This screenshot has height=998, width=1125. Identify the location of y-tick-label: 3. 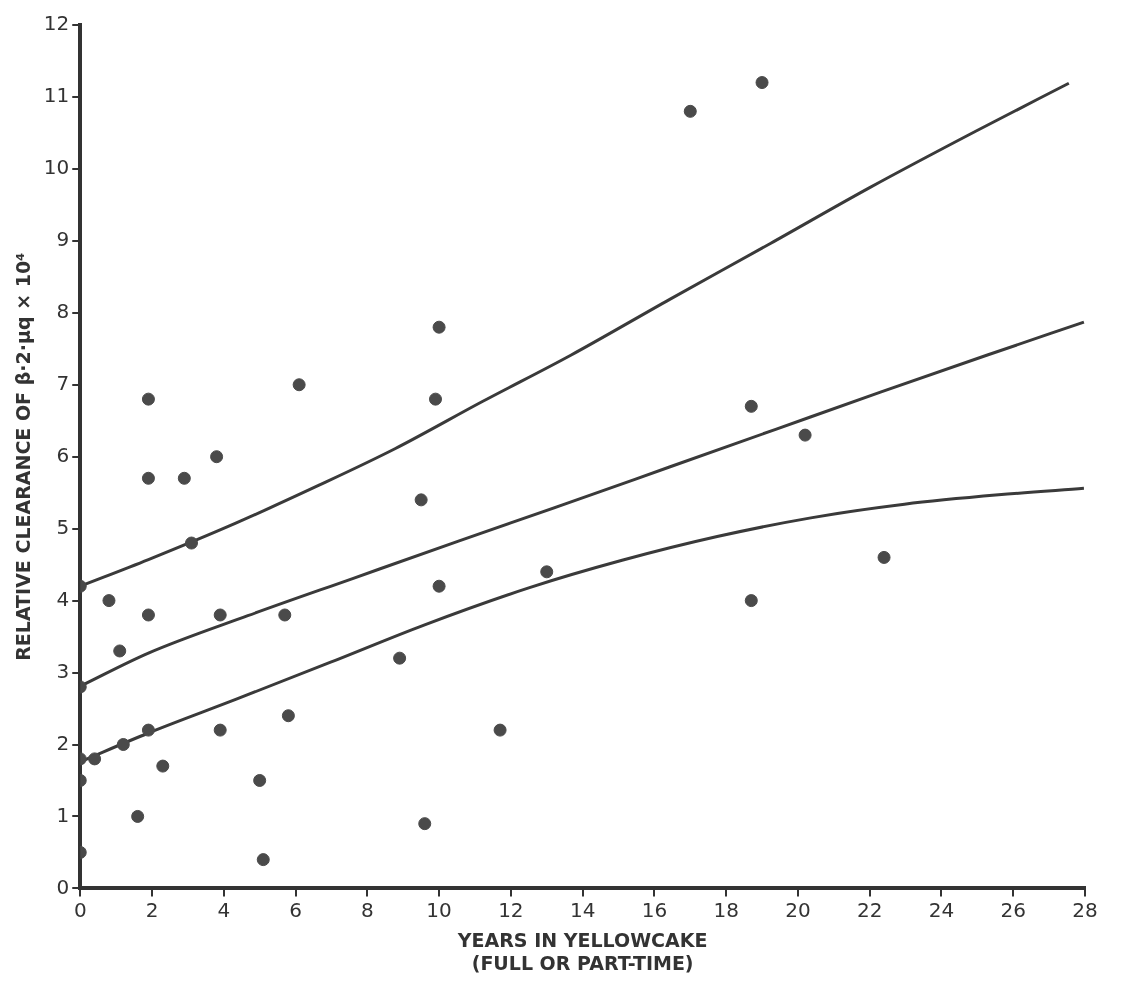
(63, 670).